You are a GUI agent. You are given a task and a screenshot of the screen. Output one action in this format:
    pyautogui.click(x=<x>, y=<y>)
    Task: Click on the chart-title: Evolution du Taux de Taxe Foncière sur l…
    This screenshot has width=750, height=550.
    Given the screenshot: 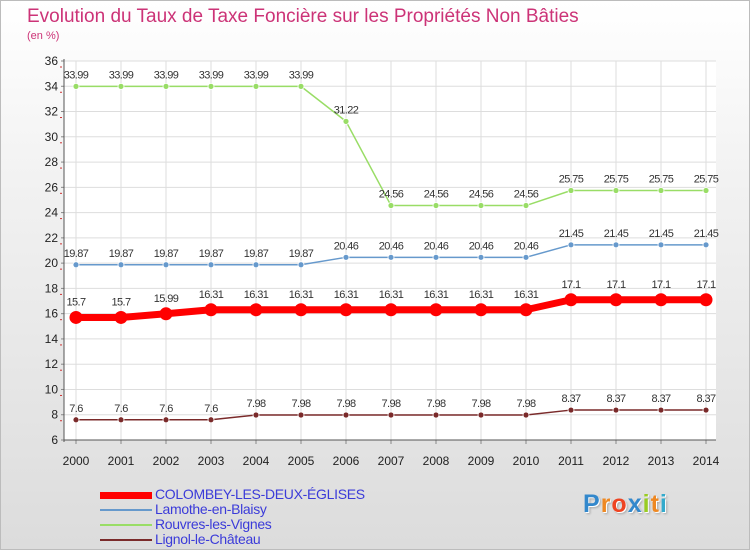 What is the action you would take?
    pyautogui.click(x=303, y=16)
    